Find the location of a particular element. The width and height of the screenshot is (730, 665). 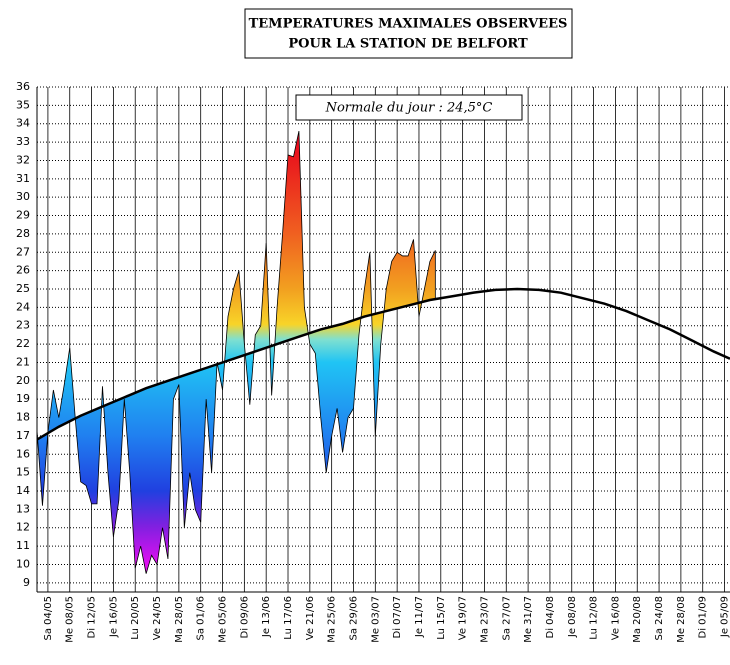

x-tick-label: Ve 16/08 is located at coordinates (615, 618).